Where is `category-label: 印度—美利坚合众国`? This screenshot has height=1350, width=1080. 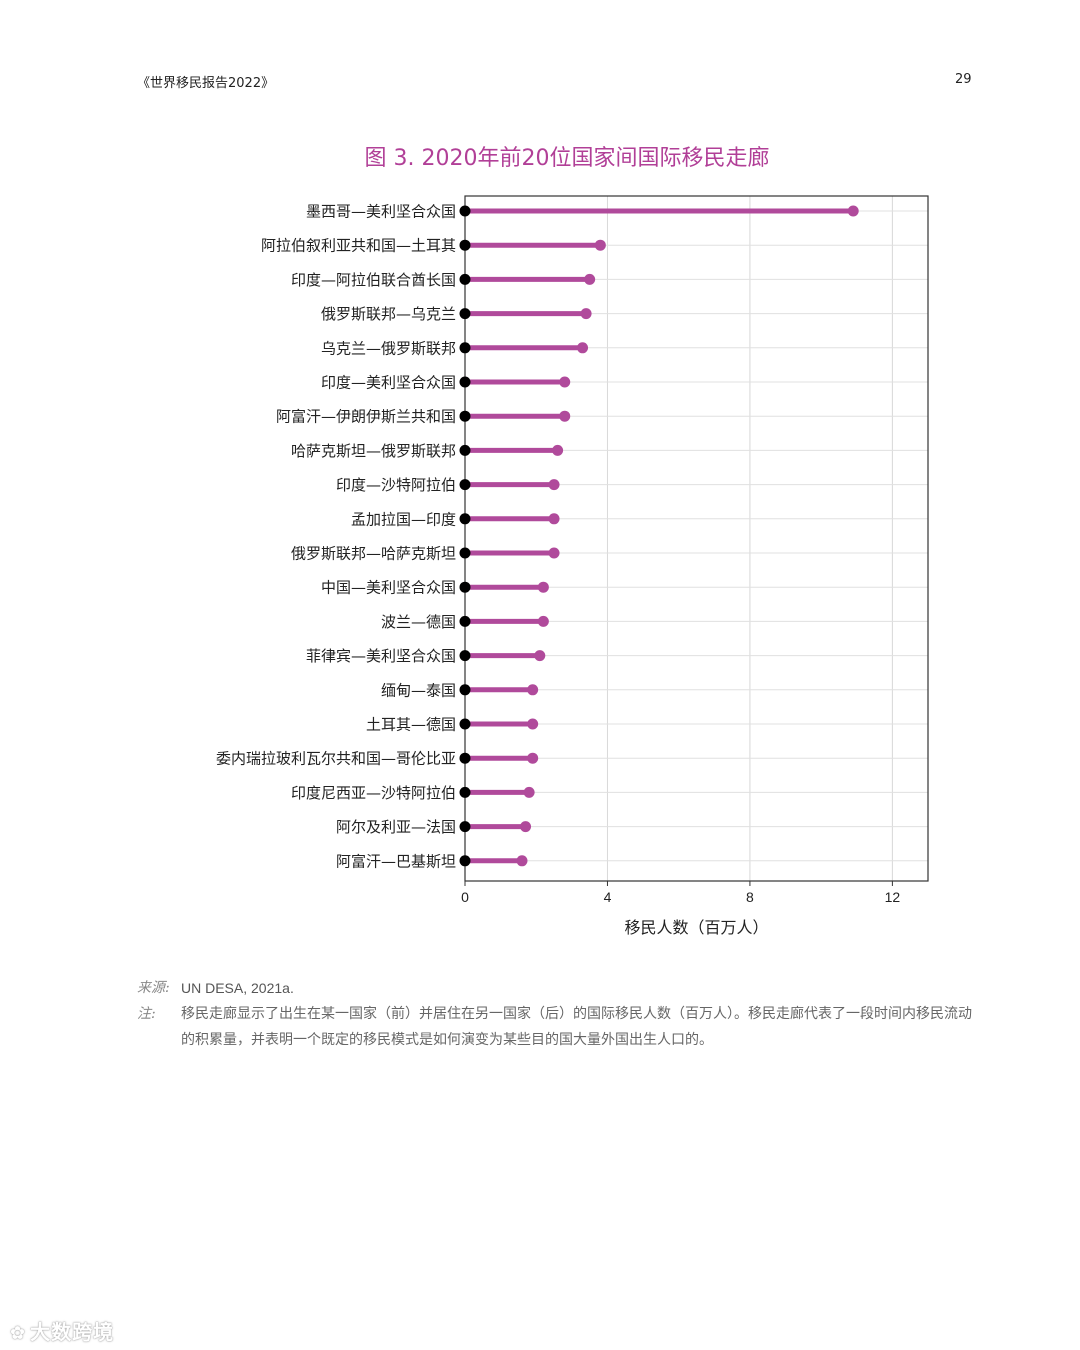 category-label: 印度—美利坚合众国 is located at coordinates (388, 383).